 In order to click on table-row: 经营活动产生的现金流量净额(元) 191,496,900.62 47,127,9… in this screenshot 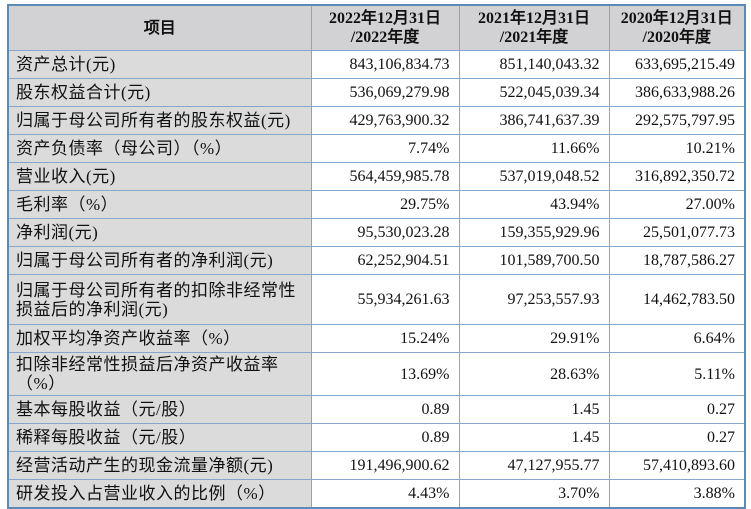, I will do `click(376, 465)`.